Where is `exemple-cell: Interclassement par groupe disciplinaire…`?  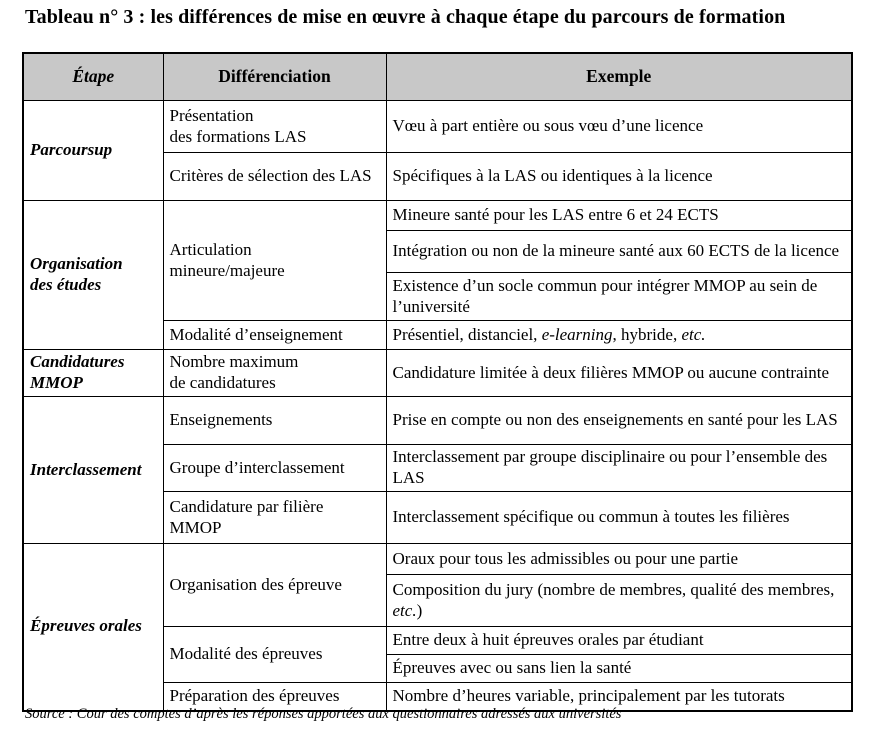 exemple-cell: Interclassement par groupe disciplinaire… is located at coordinates (619, 468).